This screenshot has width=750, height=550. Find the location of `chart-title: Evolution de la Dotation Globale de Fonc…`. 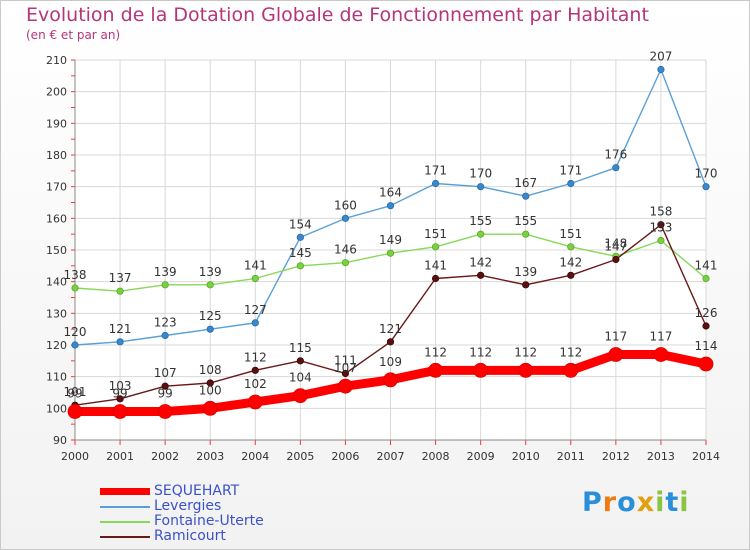

chart-title: Evolution de la Dotation Globale de Fonc… is located at coordinates (337, 15).